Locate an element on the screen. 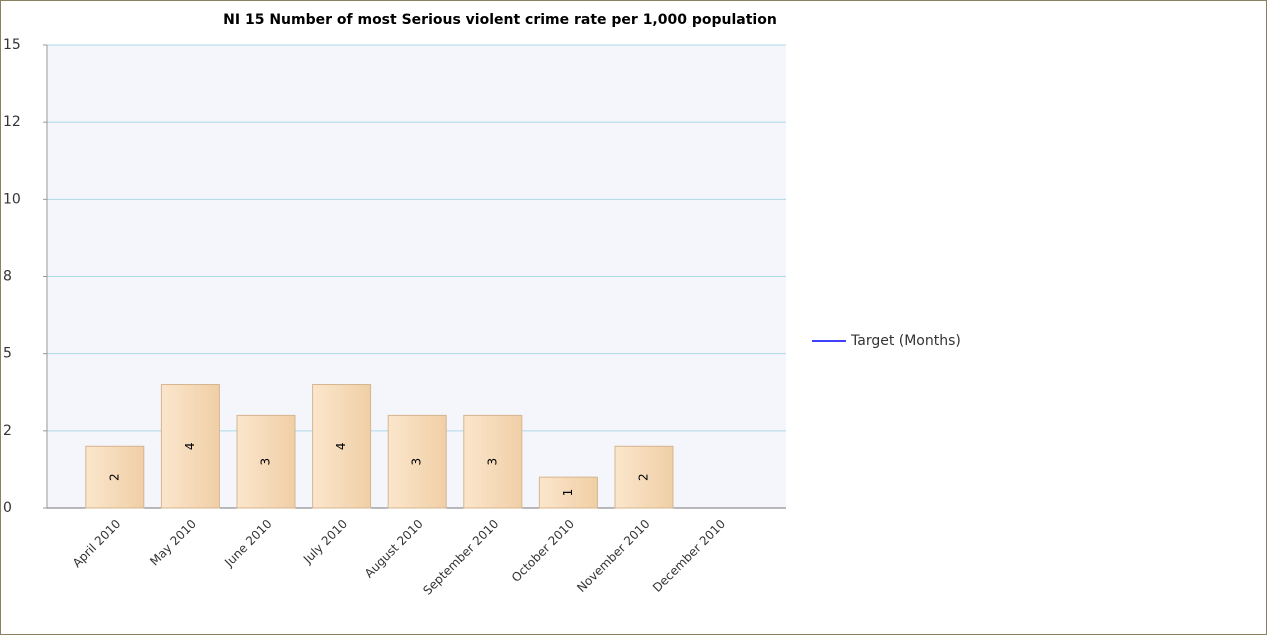 This screenshot has height=635, width=1267. data-label: 1 is located at coordinates (568, 493).